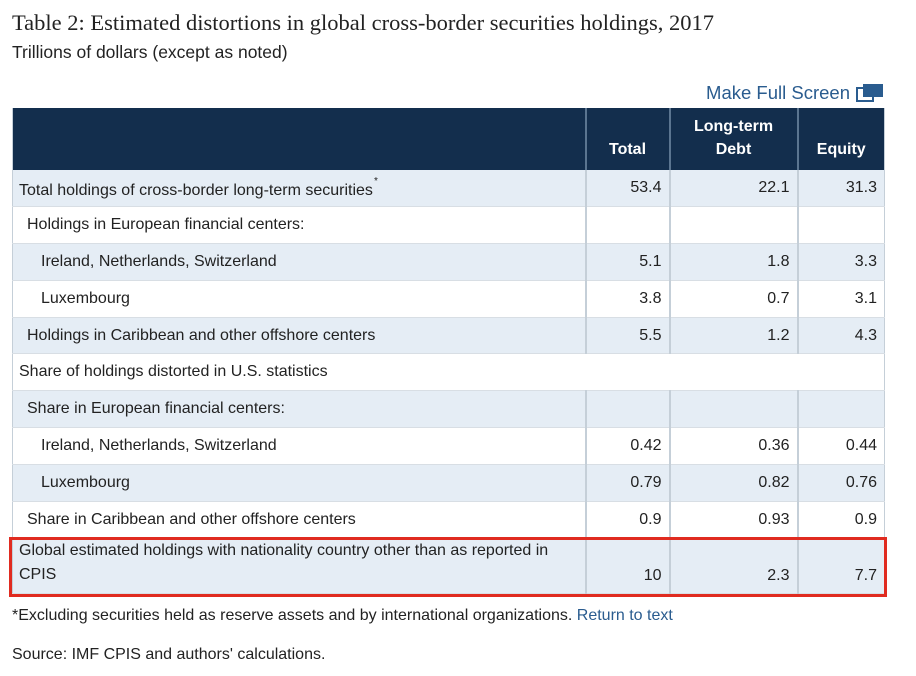  Describe the element at coordinates (628, 299) in the screenshot. I see `cell-total: 3.8` at that location.